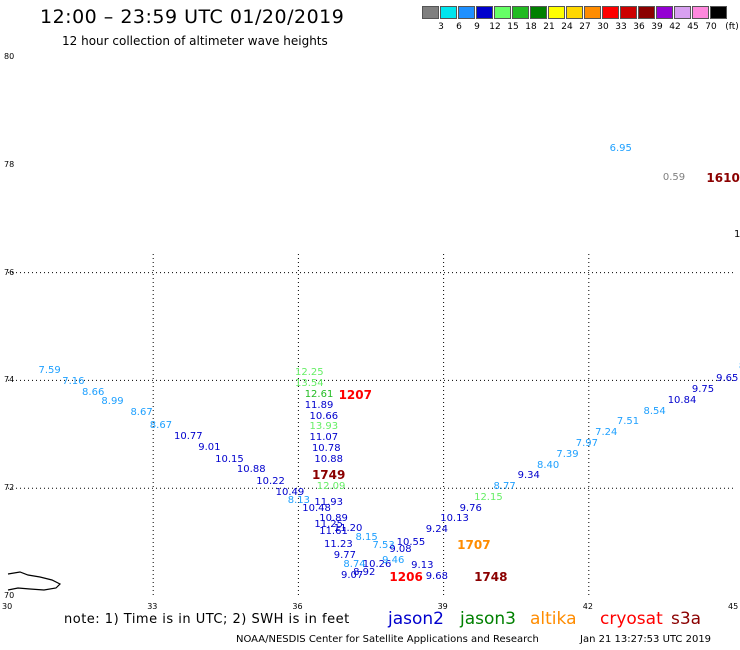 The width and height of the screenshot is (740, 650). What do you see at coordinates (416, 619) in the screenshot?
I see `satellite-legend-item: jason2` at bounding box center [416, 619].